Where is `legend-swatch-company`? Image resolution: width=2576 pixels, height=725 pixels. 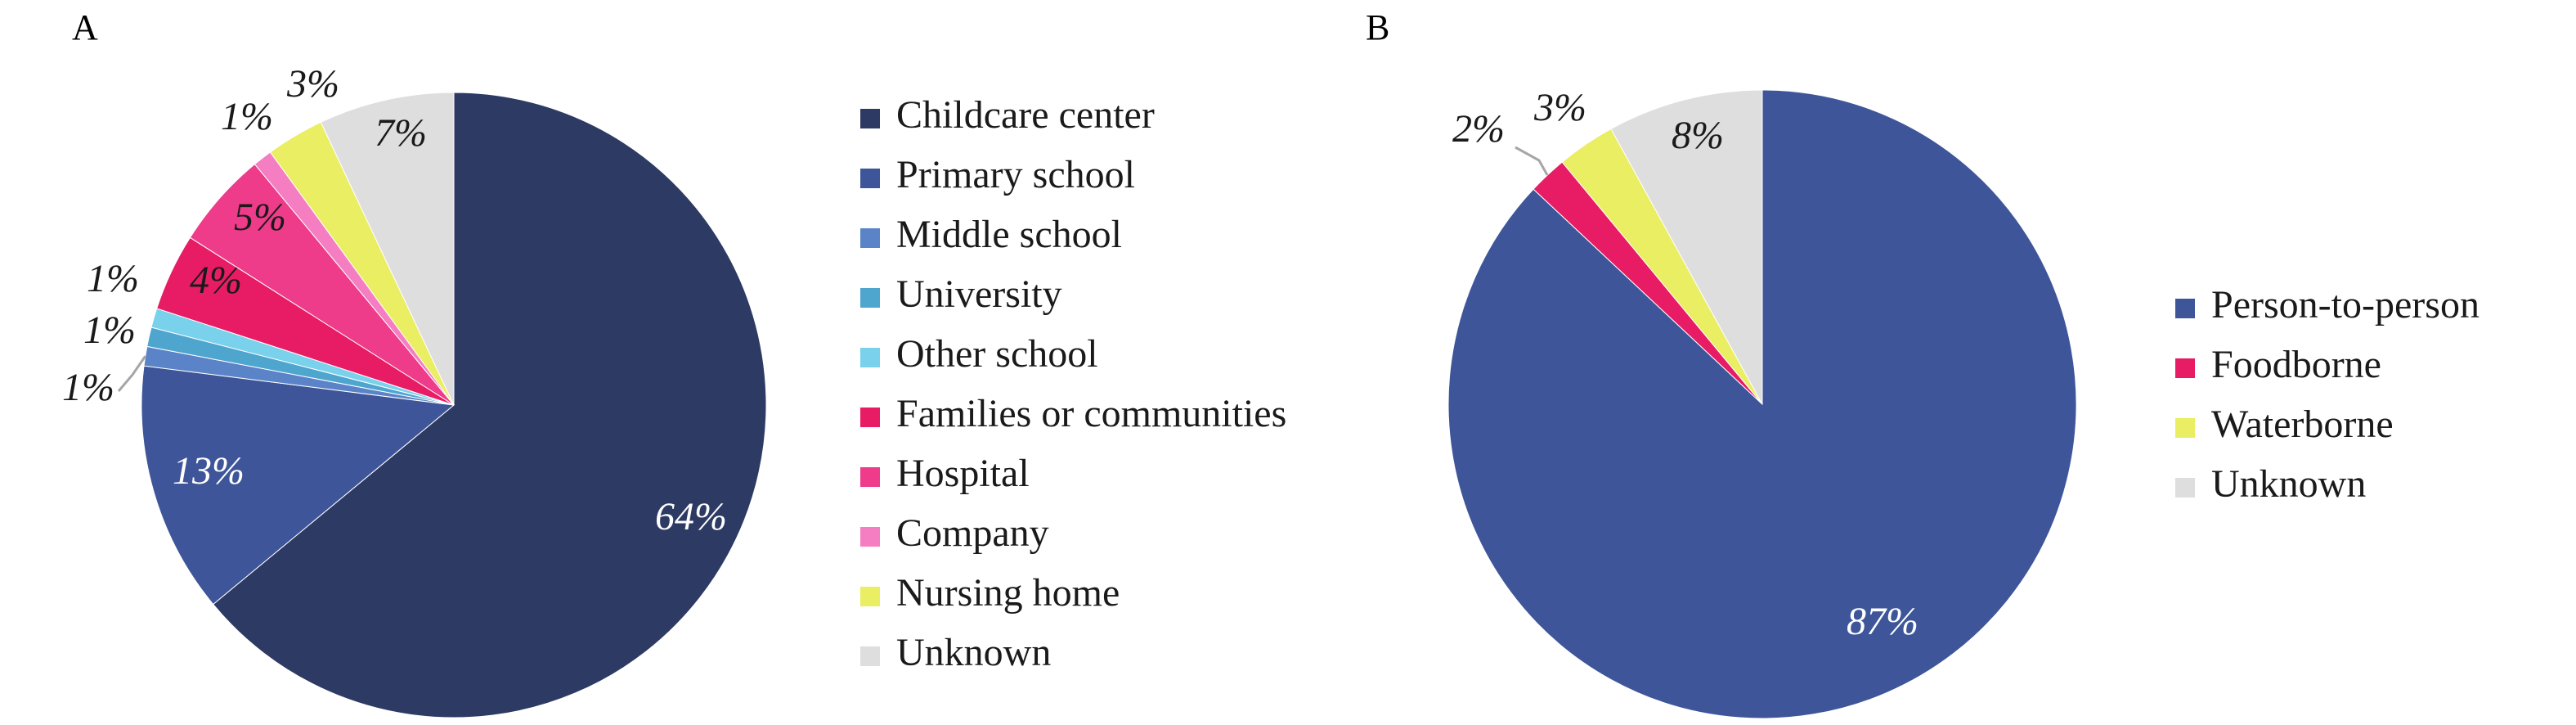
legend-swatch-company is located at coordinates (870, 537).